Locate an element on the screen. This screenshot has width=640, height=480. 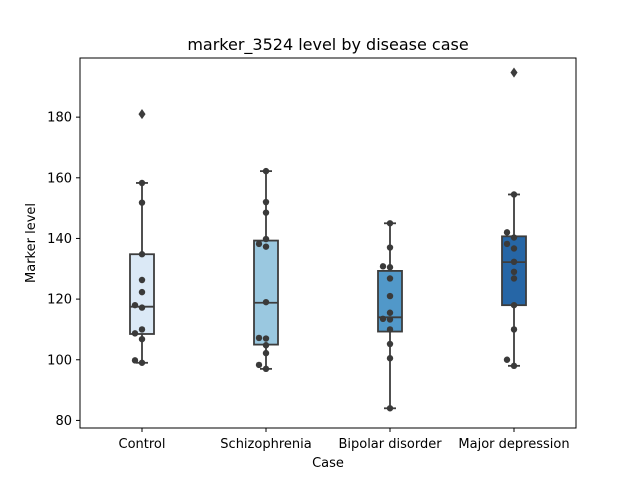
y-tick-label-100: 100 is located at coordinates (59, 360).